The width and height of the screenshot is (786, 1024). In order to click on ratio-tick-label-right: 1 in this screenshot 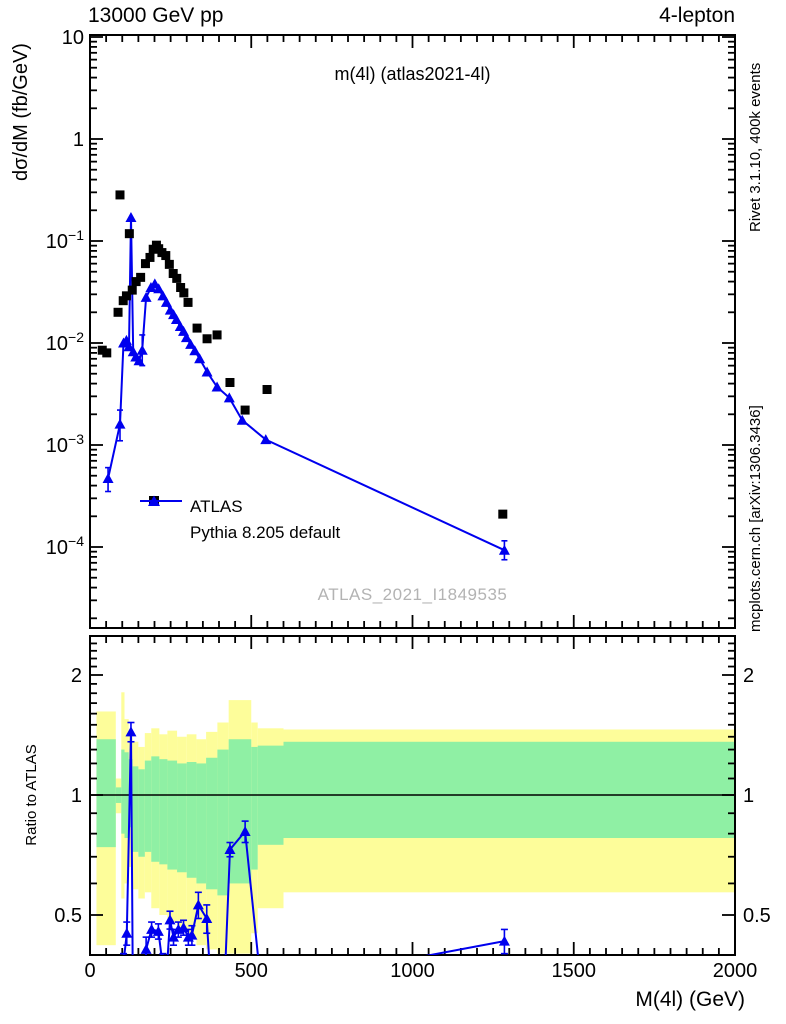, I will do `click(748, 796)`.